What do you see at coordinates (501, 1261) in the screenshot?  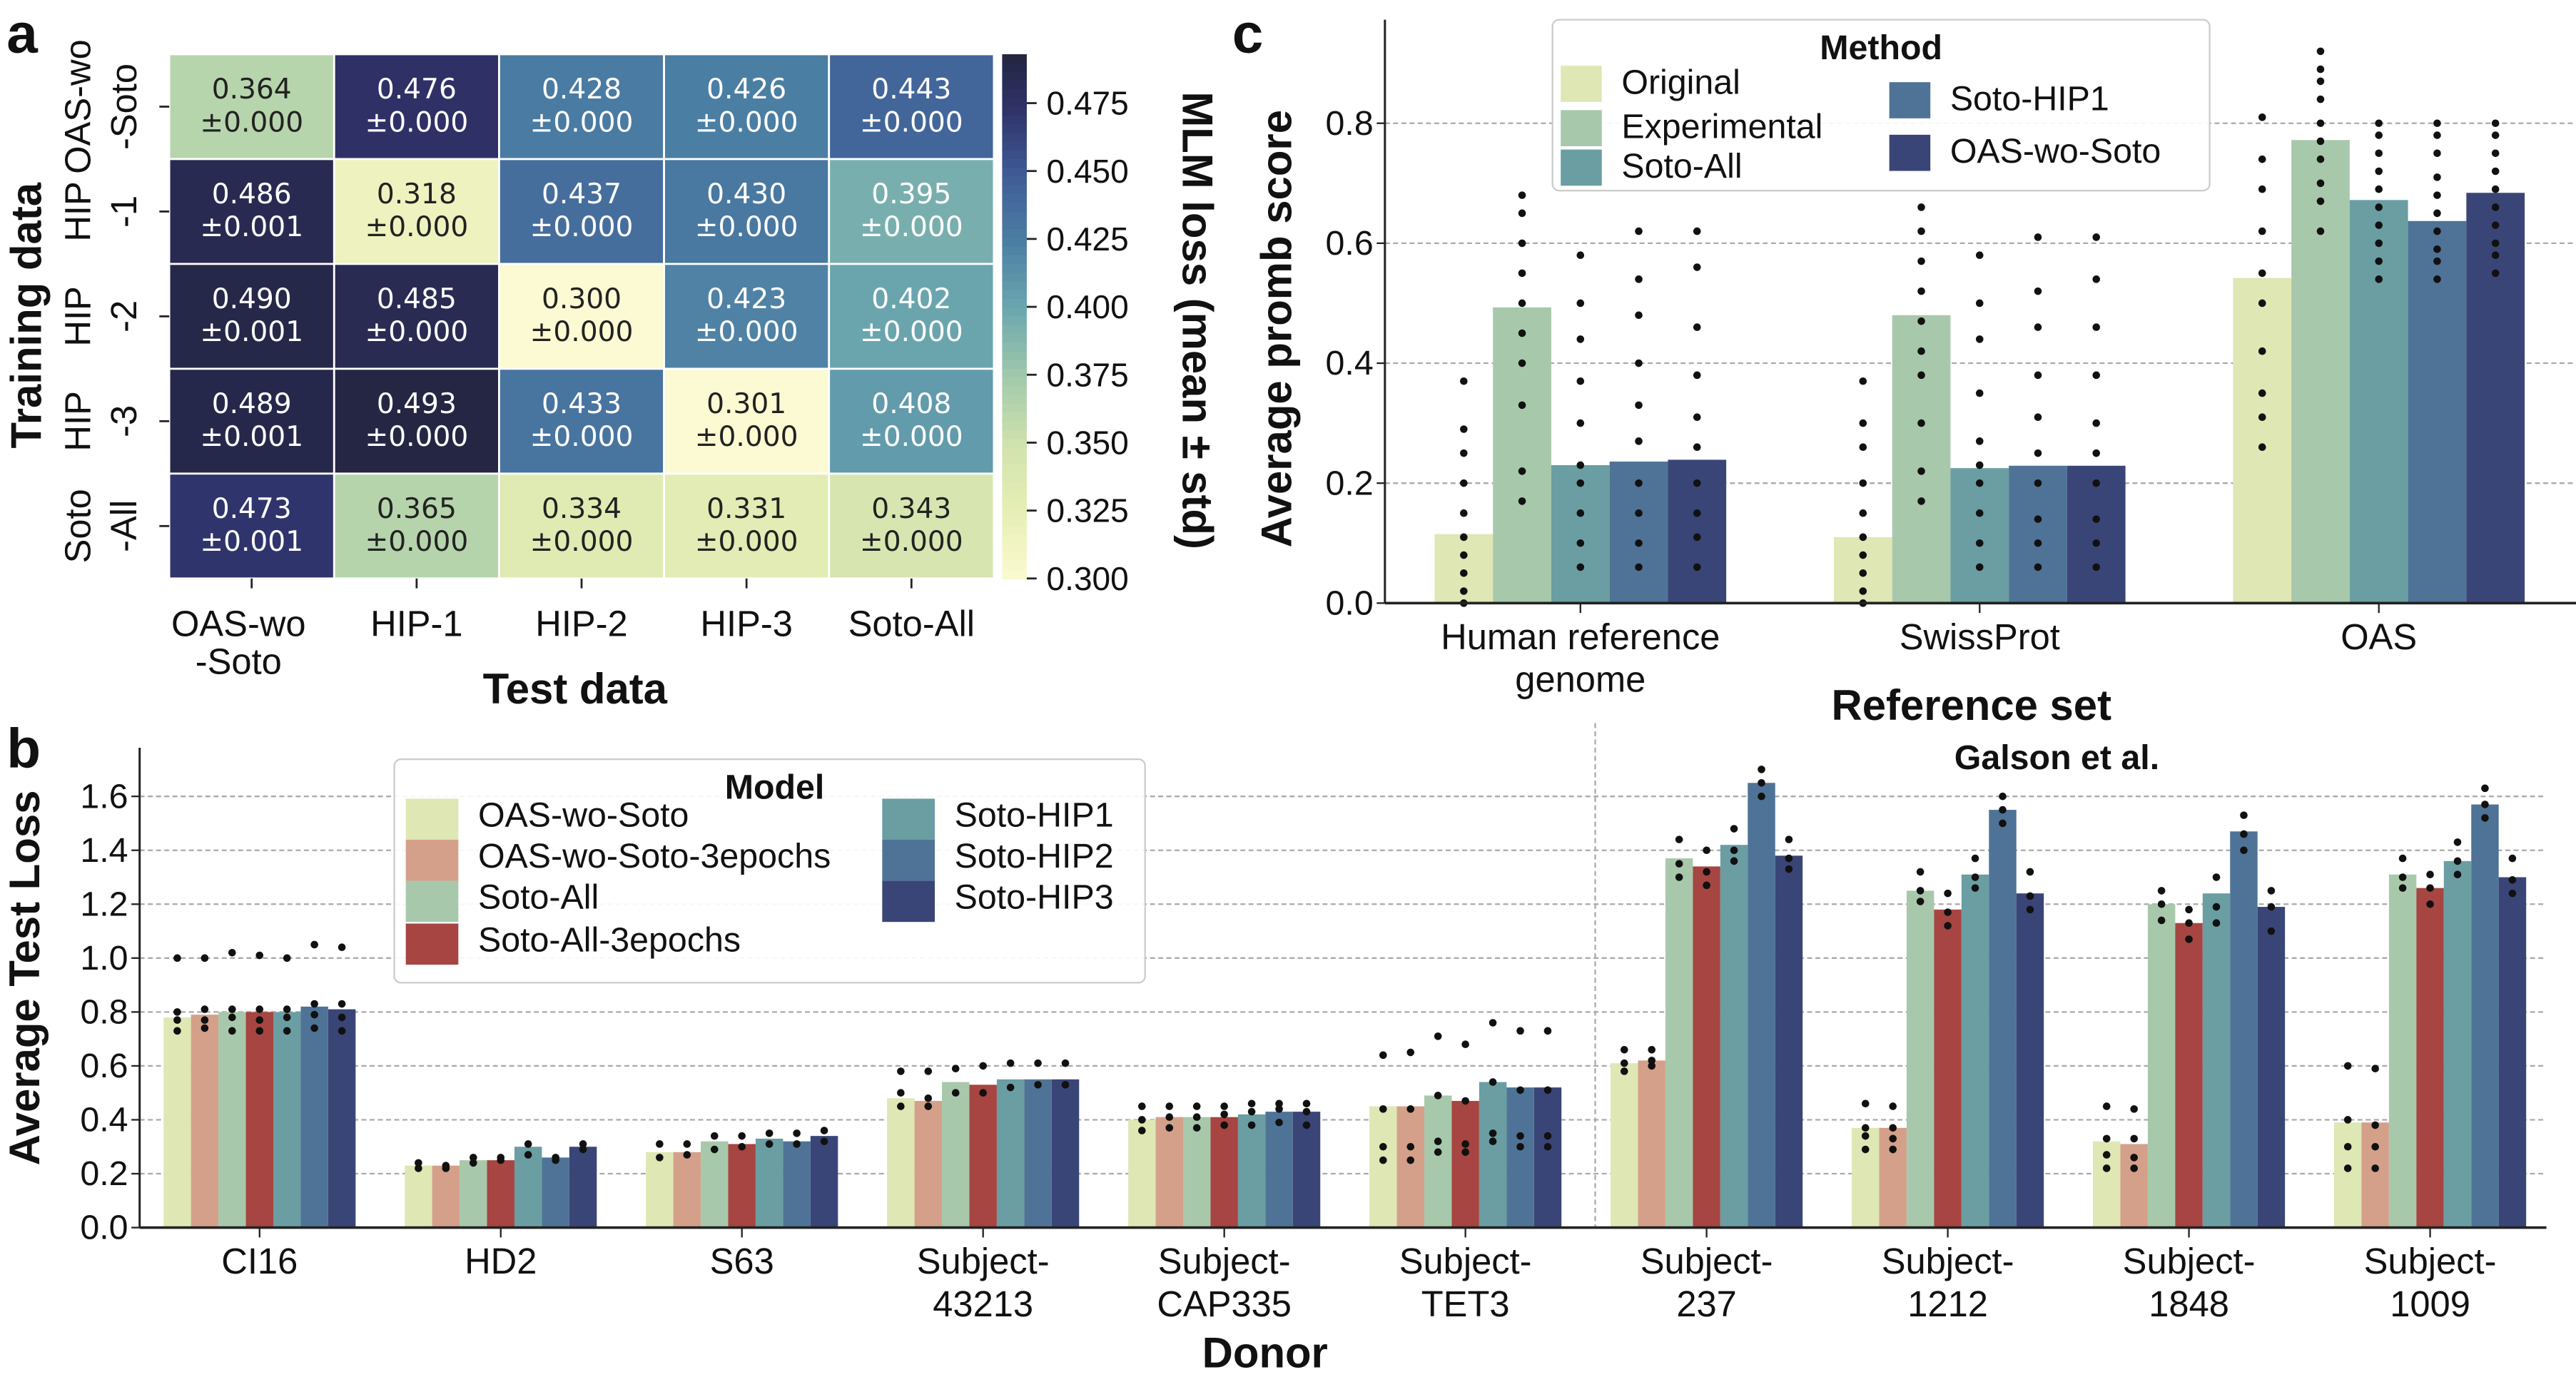 I see `x-tick-label: HD2` at bounding box center [501, 1261].